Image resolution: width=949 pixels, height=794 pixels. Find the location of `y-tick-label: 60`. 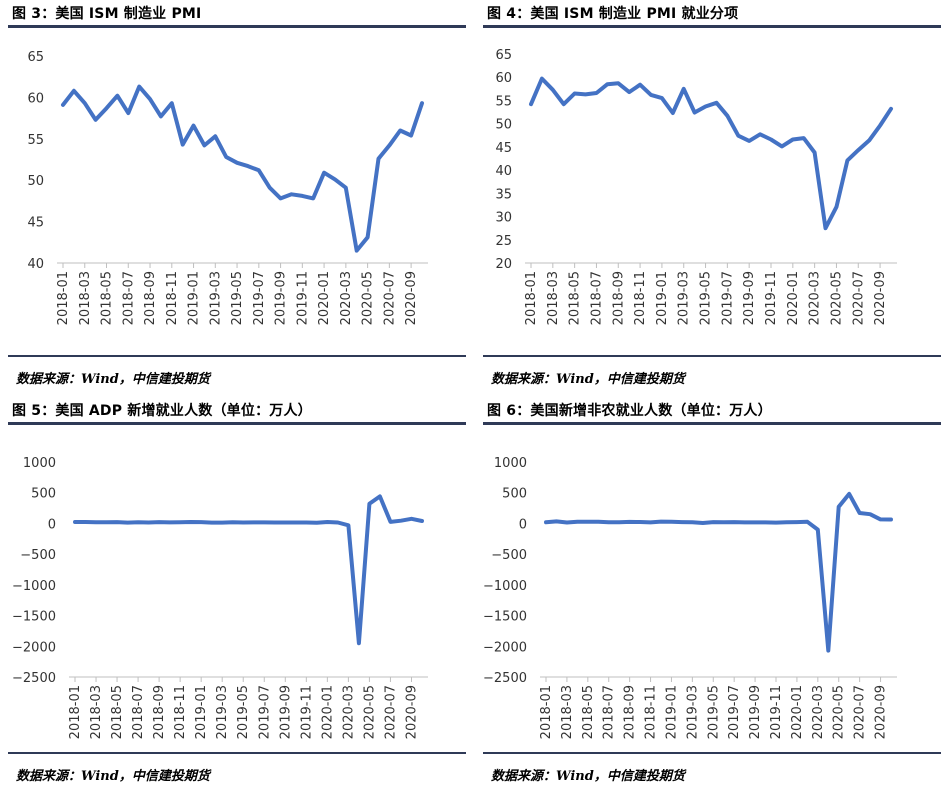

y-tick-label: 60 is located at coordinates (503, 78).